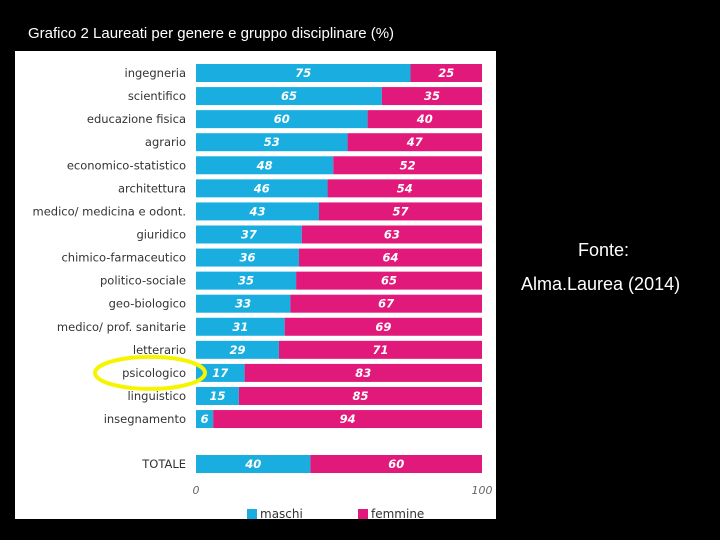  I want to click on bar-femmine-linguistico, so click(360, 395).